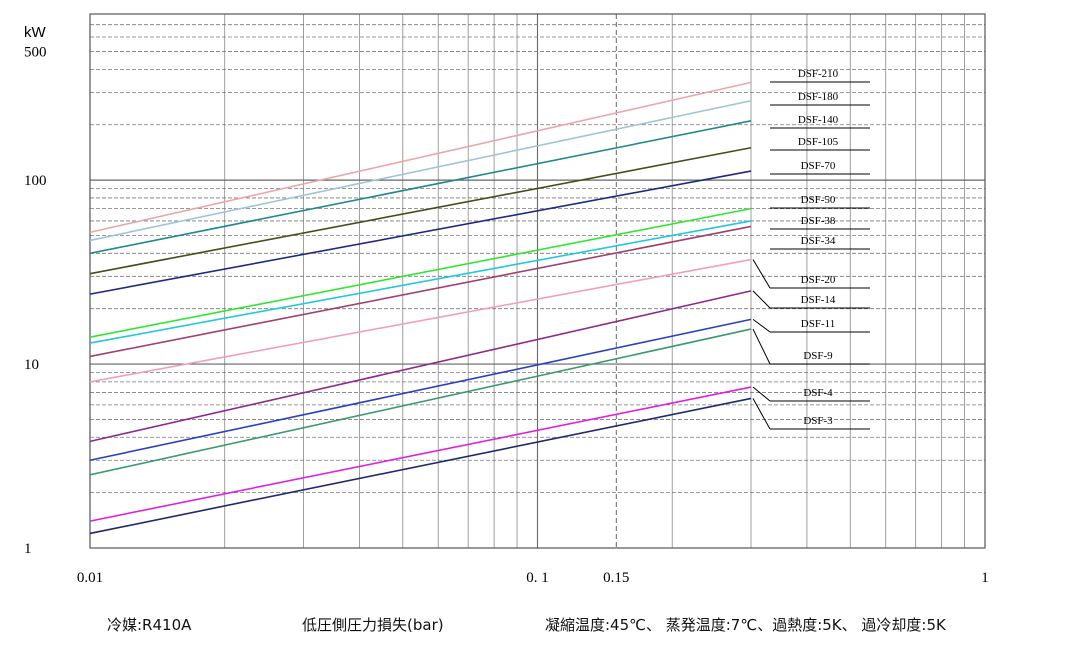 The image size is (1087, 661). Describe the element at coordinates (818, 221) in the screenshot. I see `legend-label: DSF-38` at that location.